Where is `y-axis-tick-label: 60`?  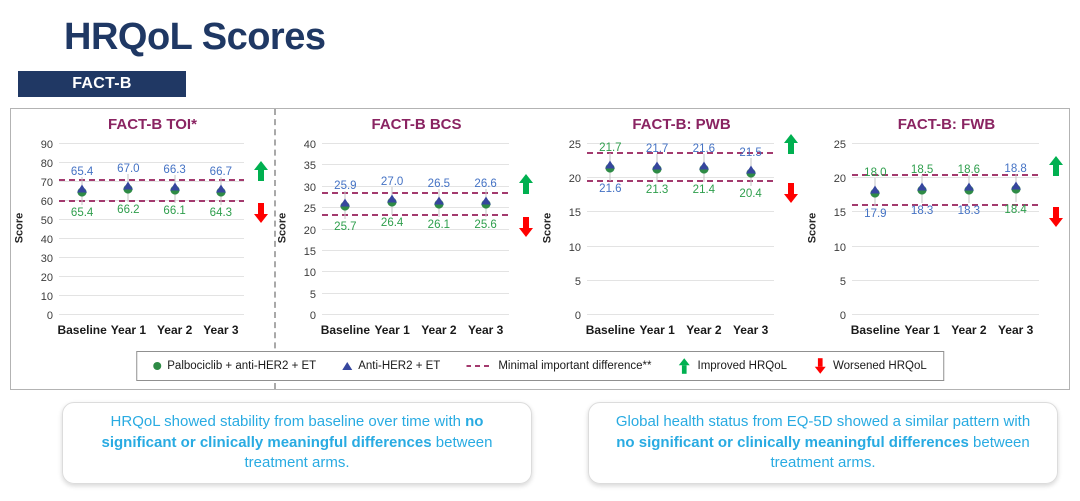 y-axis-tick-label: 60 is located at coordinates (46, 202).